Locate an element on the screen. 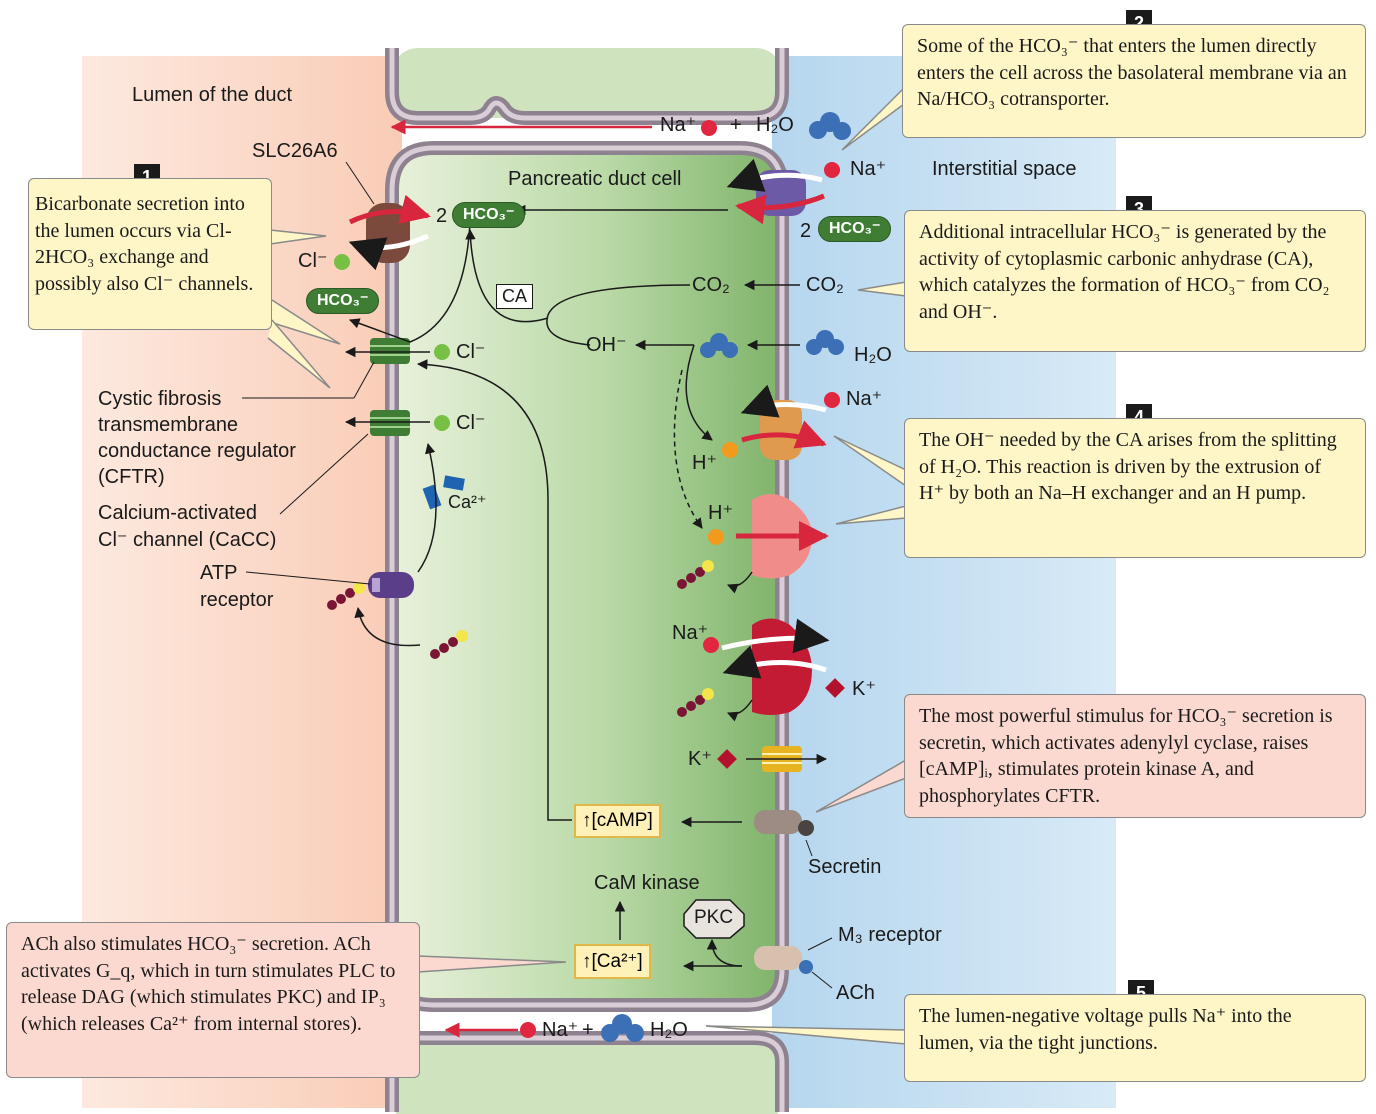 The image size is (1376, 1114). k-ion-nak is located at coordinates (835, 688).